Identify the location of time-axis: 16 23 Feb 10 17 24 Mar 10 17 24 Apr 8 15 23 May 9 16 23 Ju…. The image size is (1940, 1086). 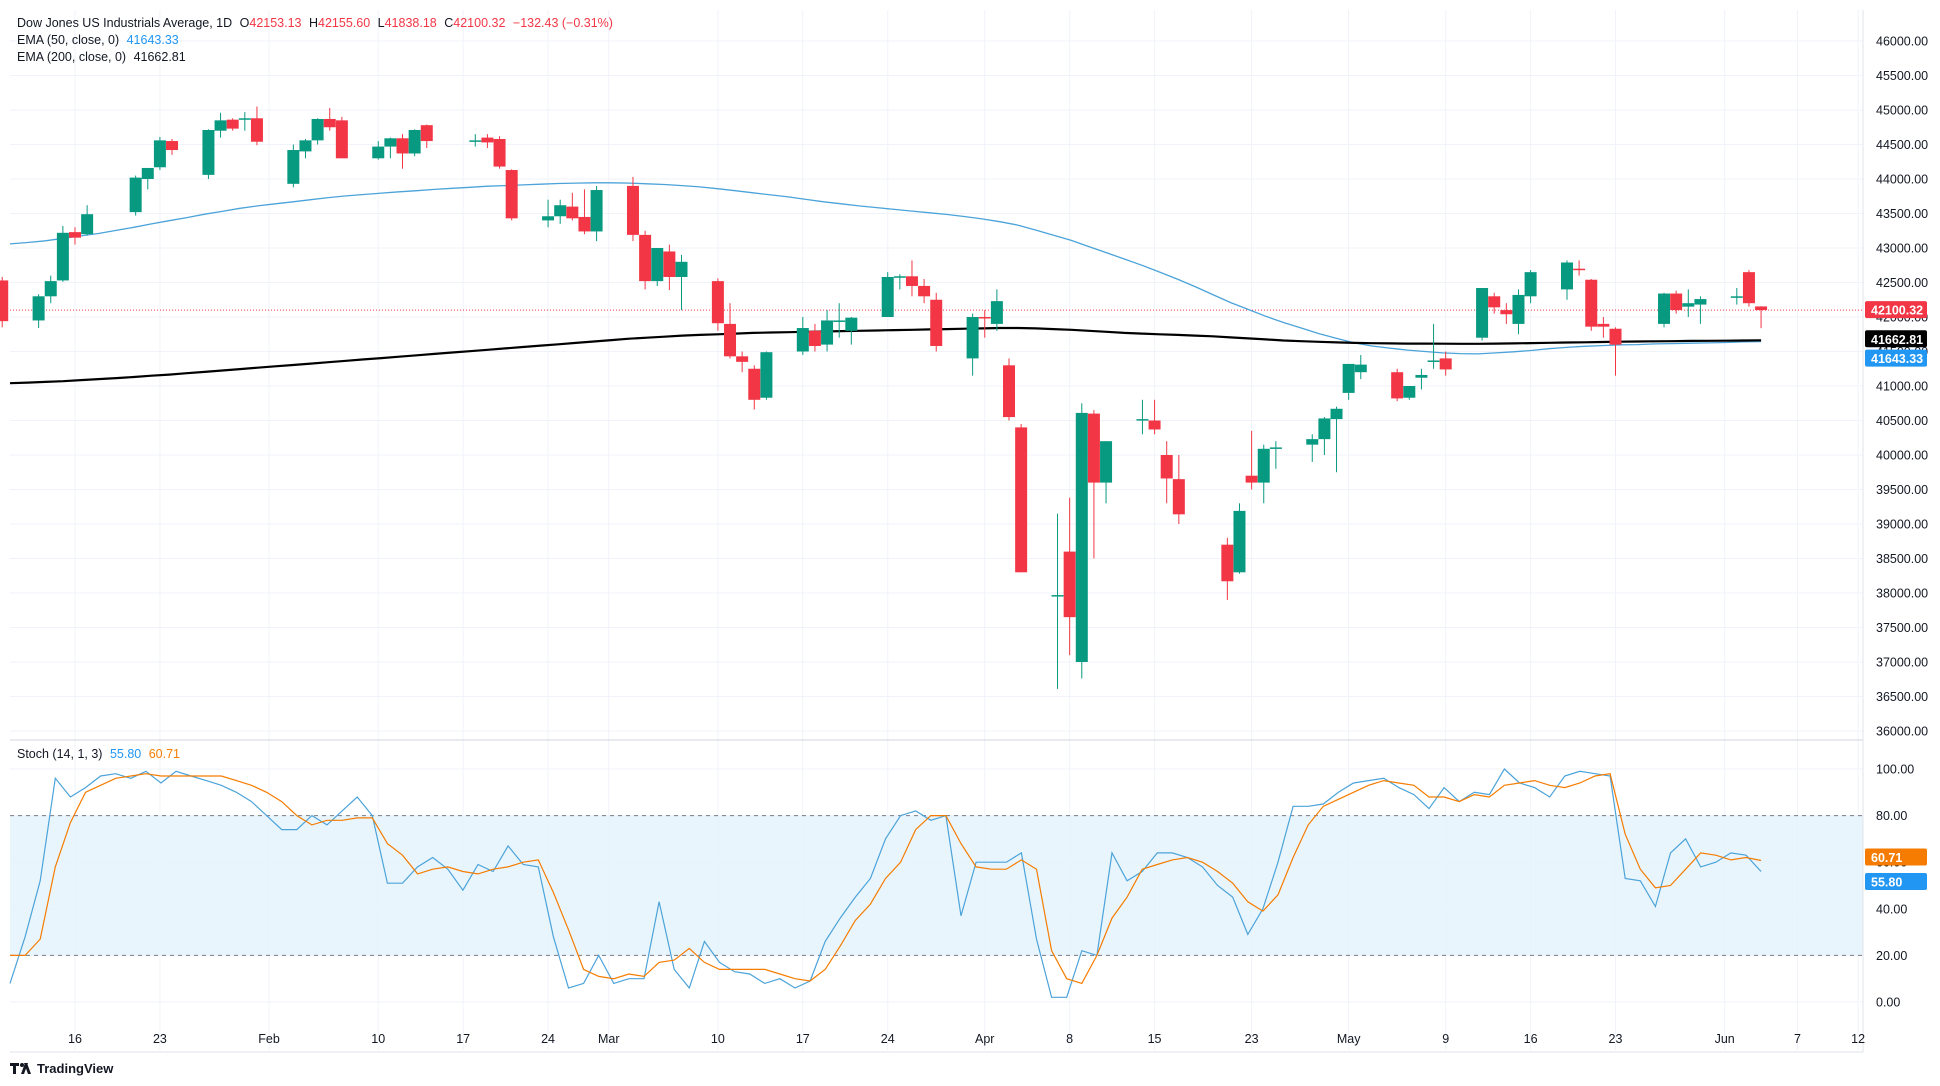
(966, 1039).